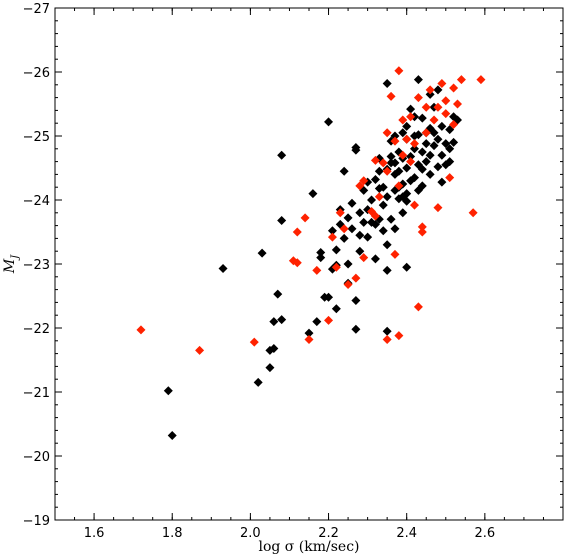  I want to click on y-tick-label: −20, so click(36, 457).